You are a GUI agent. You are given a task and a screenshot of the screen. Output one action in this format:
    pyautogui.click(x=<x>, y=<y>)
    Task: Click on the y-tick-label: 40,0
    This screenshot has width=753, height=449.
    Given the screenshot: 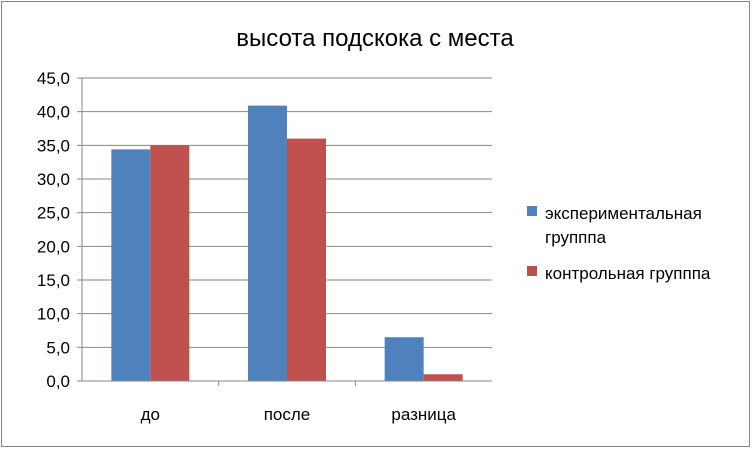 What is the action you would take?
    pyautogui.click(x=53, y=112)
    